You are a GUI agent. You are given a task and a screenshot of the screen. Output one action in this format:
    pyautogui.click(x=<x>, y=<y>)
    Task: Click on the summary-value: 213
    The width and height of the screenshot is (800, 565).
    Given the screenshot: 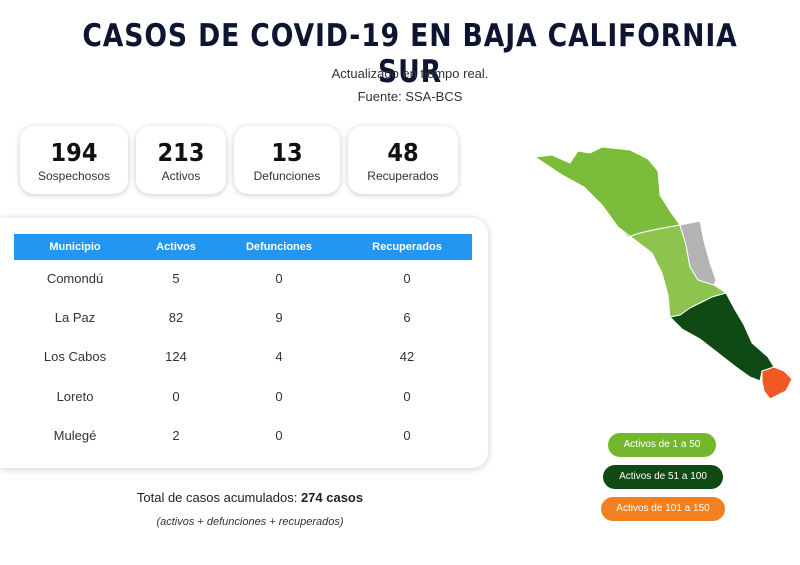 What is the action you would take?
    pyautogui.click(x=181, y=152)
    